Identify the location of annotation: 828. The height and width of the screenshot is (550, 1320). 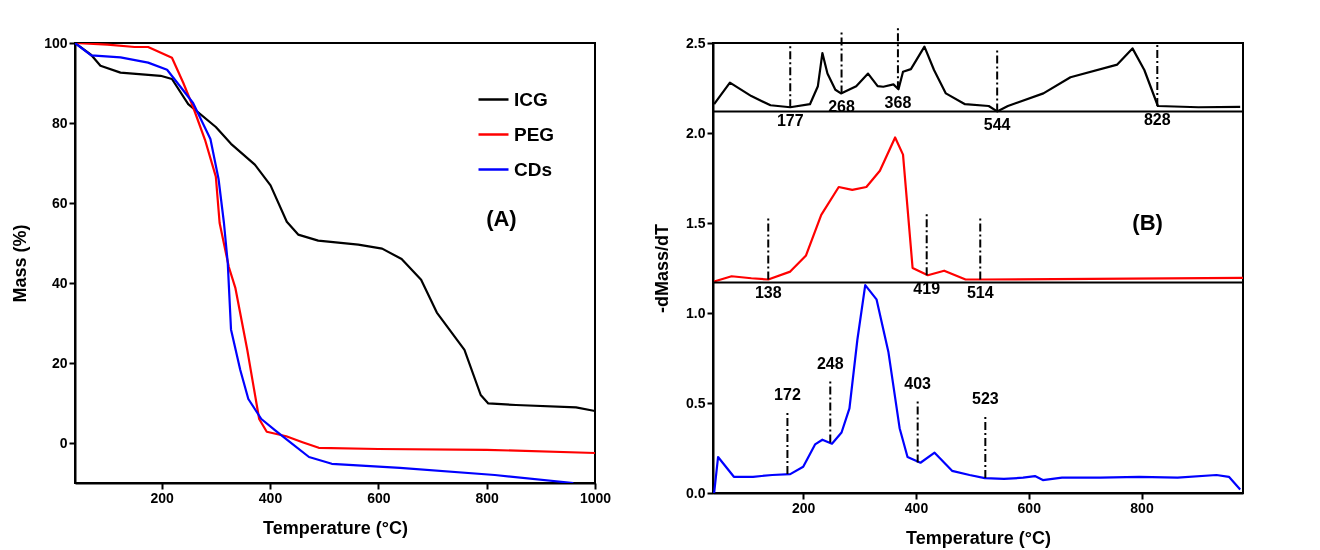
(1157, 119).